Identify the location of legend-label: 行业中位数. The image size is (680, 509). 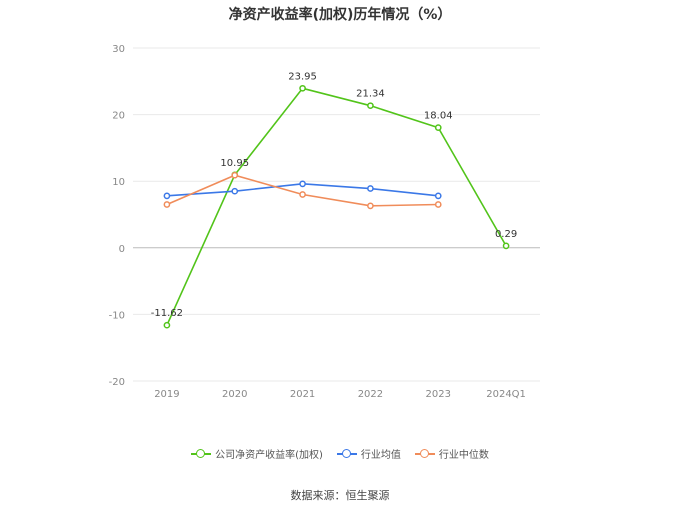
(463, 455).